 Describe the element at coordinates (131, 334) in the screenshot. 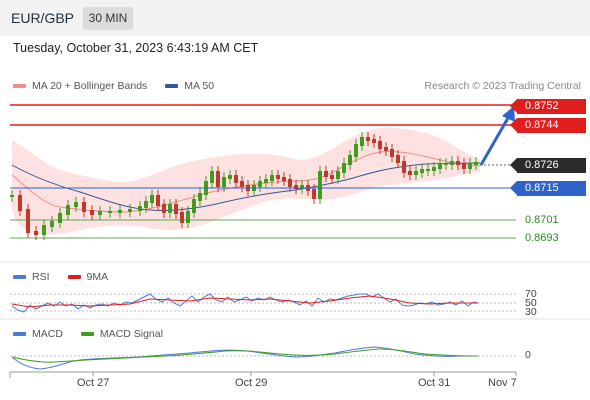

I see `macd-signal-legend-label: MACD Signal` at that location.